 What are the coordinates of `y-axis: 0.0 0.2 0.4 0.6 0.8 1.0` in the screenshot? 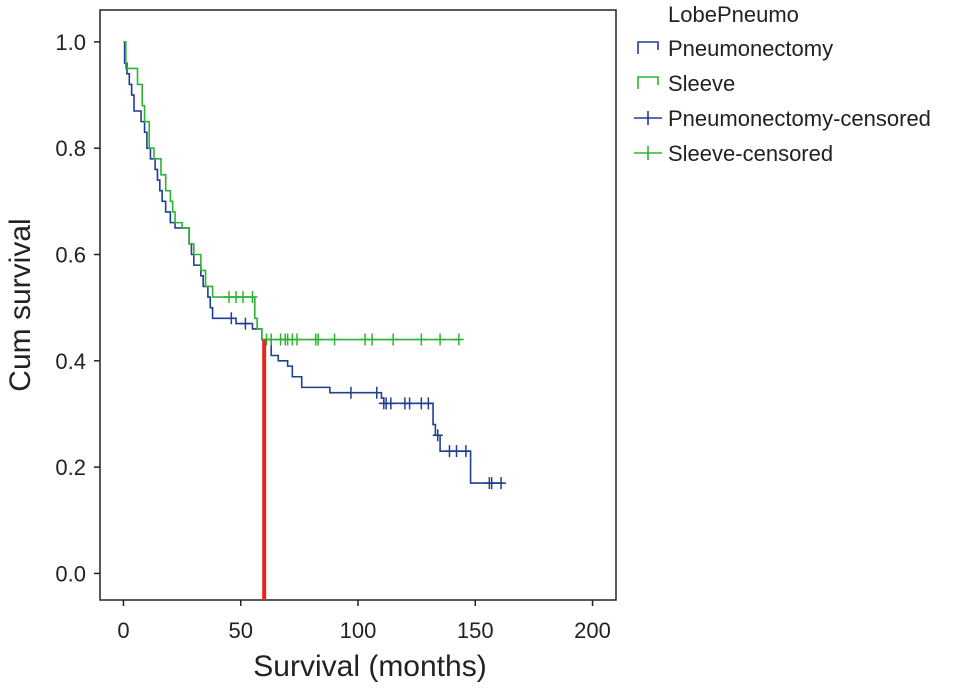 It's located at (77, 308).